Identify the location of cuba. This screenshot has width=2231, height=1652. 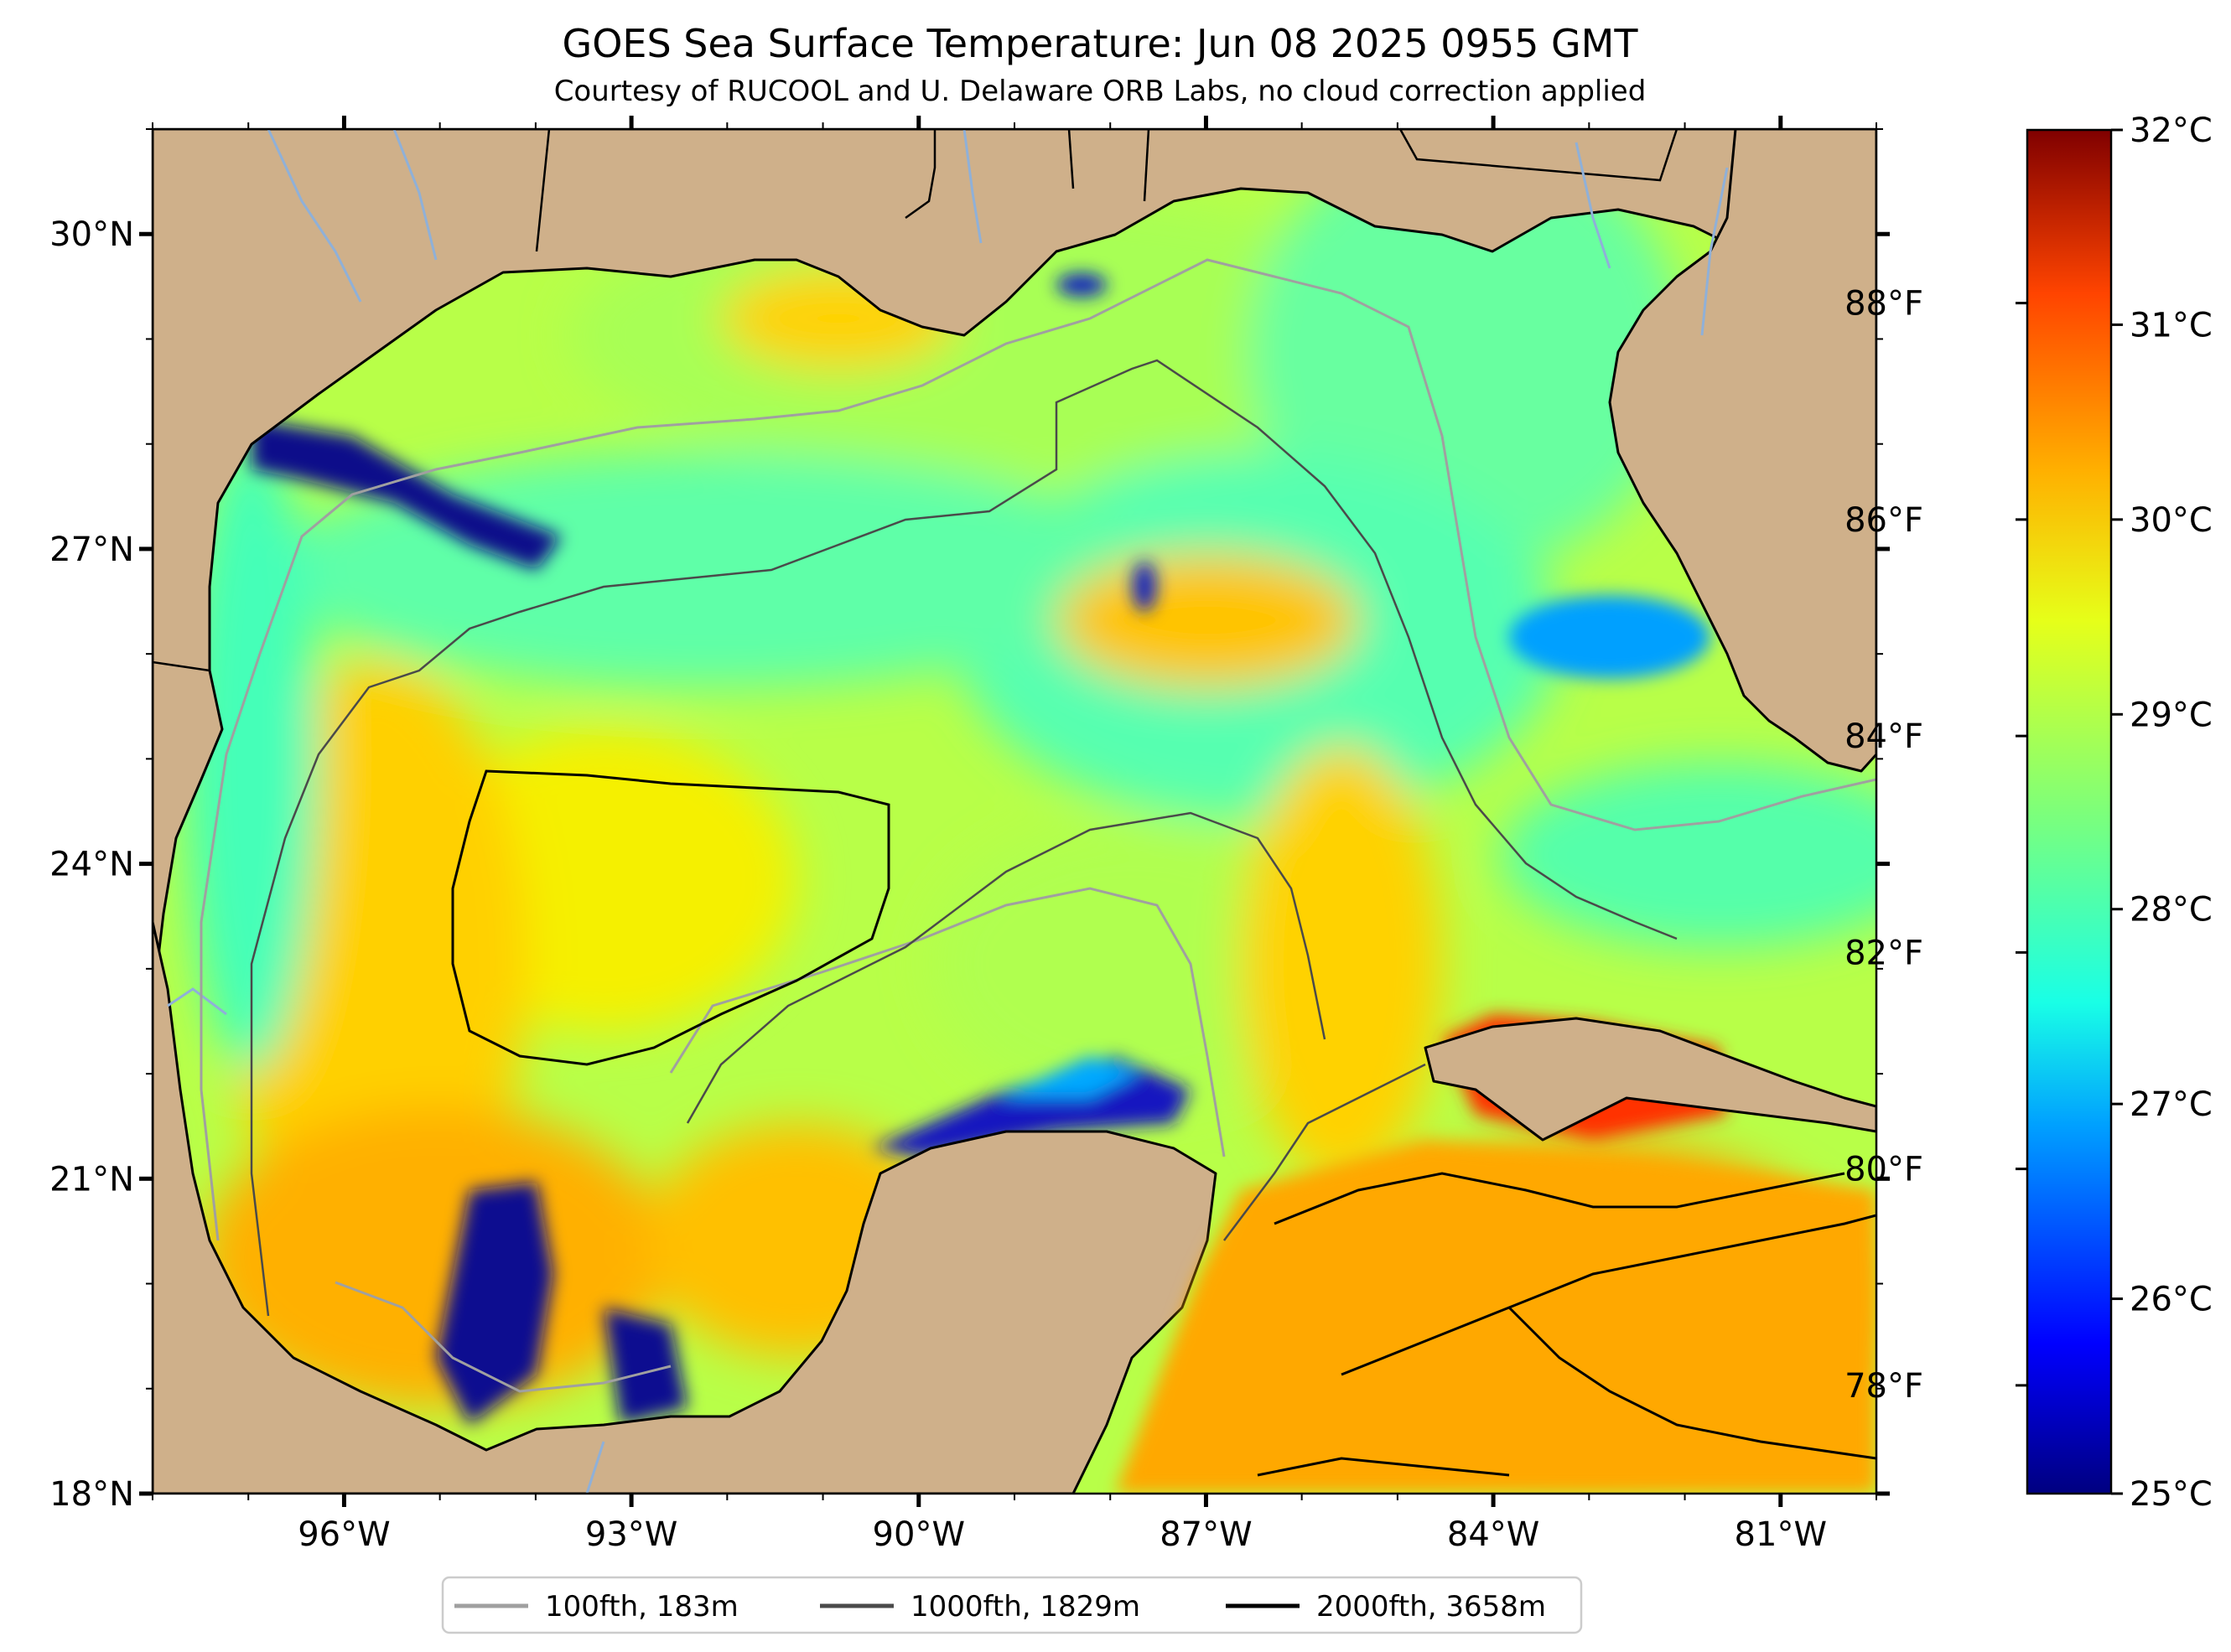
(1650, 1079).